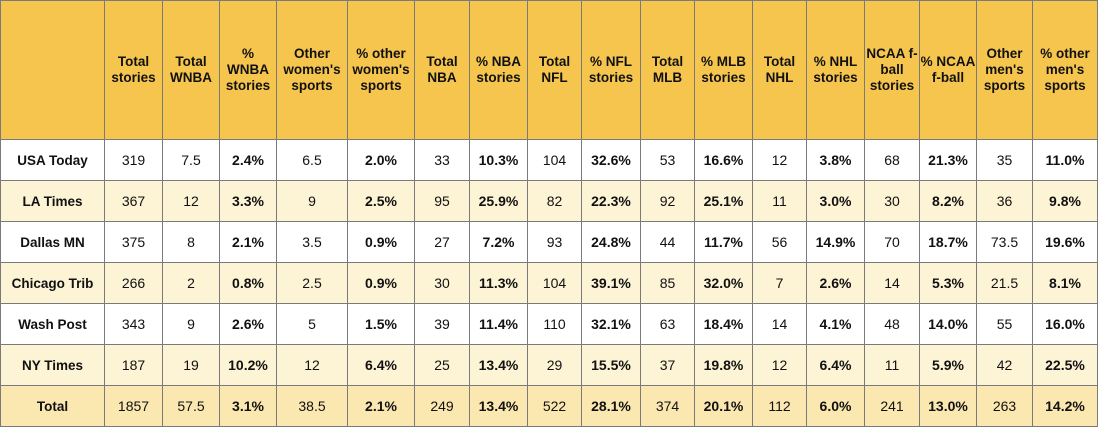 This screenshot has height=427, width=1100. I want to click on cell-total-wnba: 2, so click(191, 283).